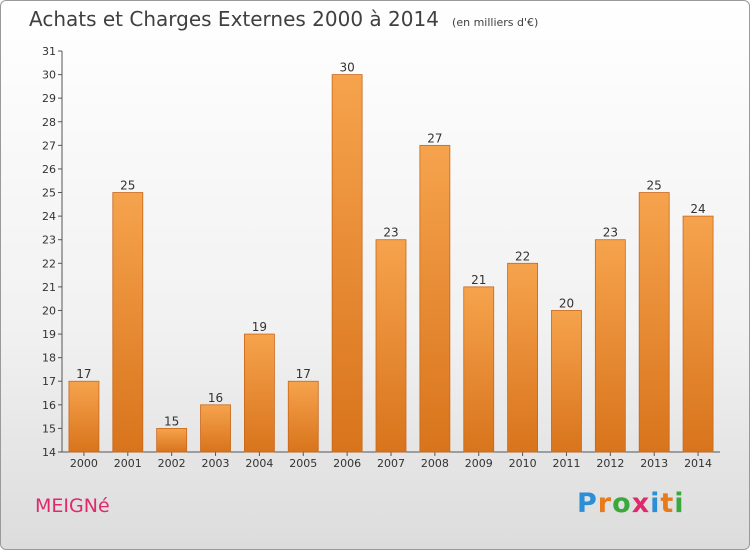 This screenshot has width=750, height=550. Describe the element at coordinates (391, 463) in the screenshot. I see `x-tick-label-2007: 2007` at that location.